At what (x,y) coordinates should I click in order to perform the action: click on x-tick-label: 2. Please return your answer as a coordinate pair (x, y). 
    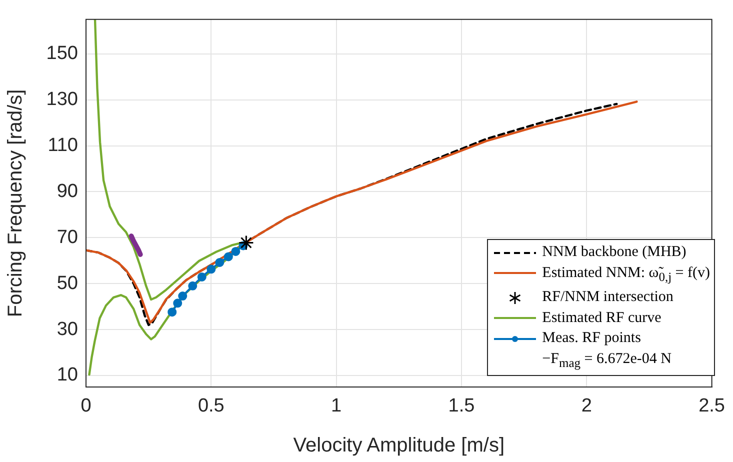
    Looking at the image, I should click on (586, 406).